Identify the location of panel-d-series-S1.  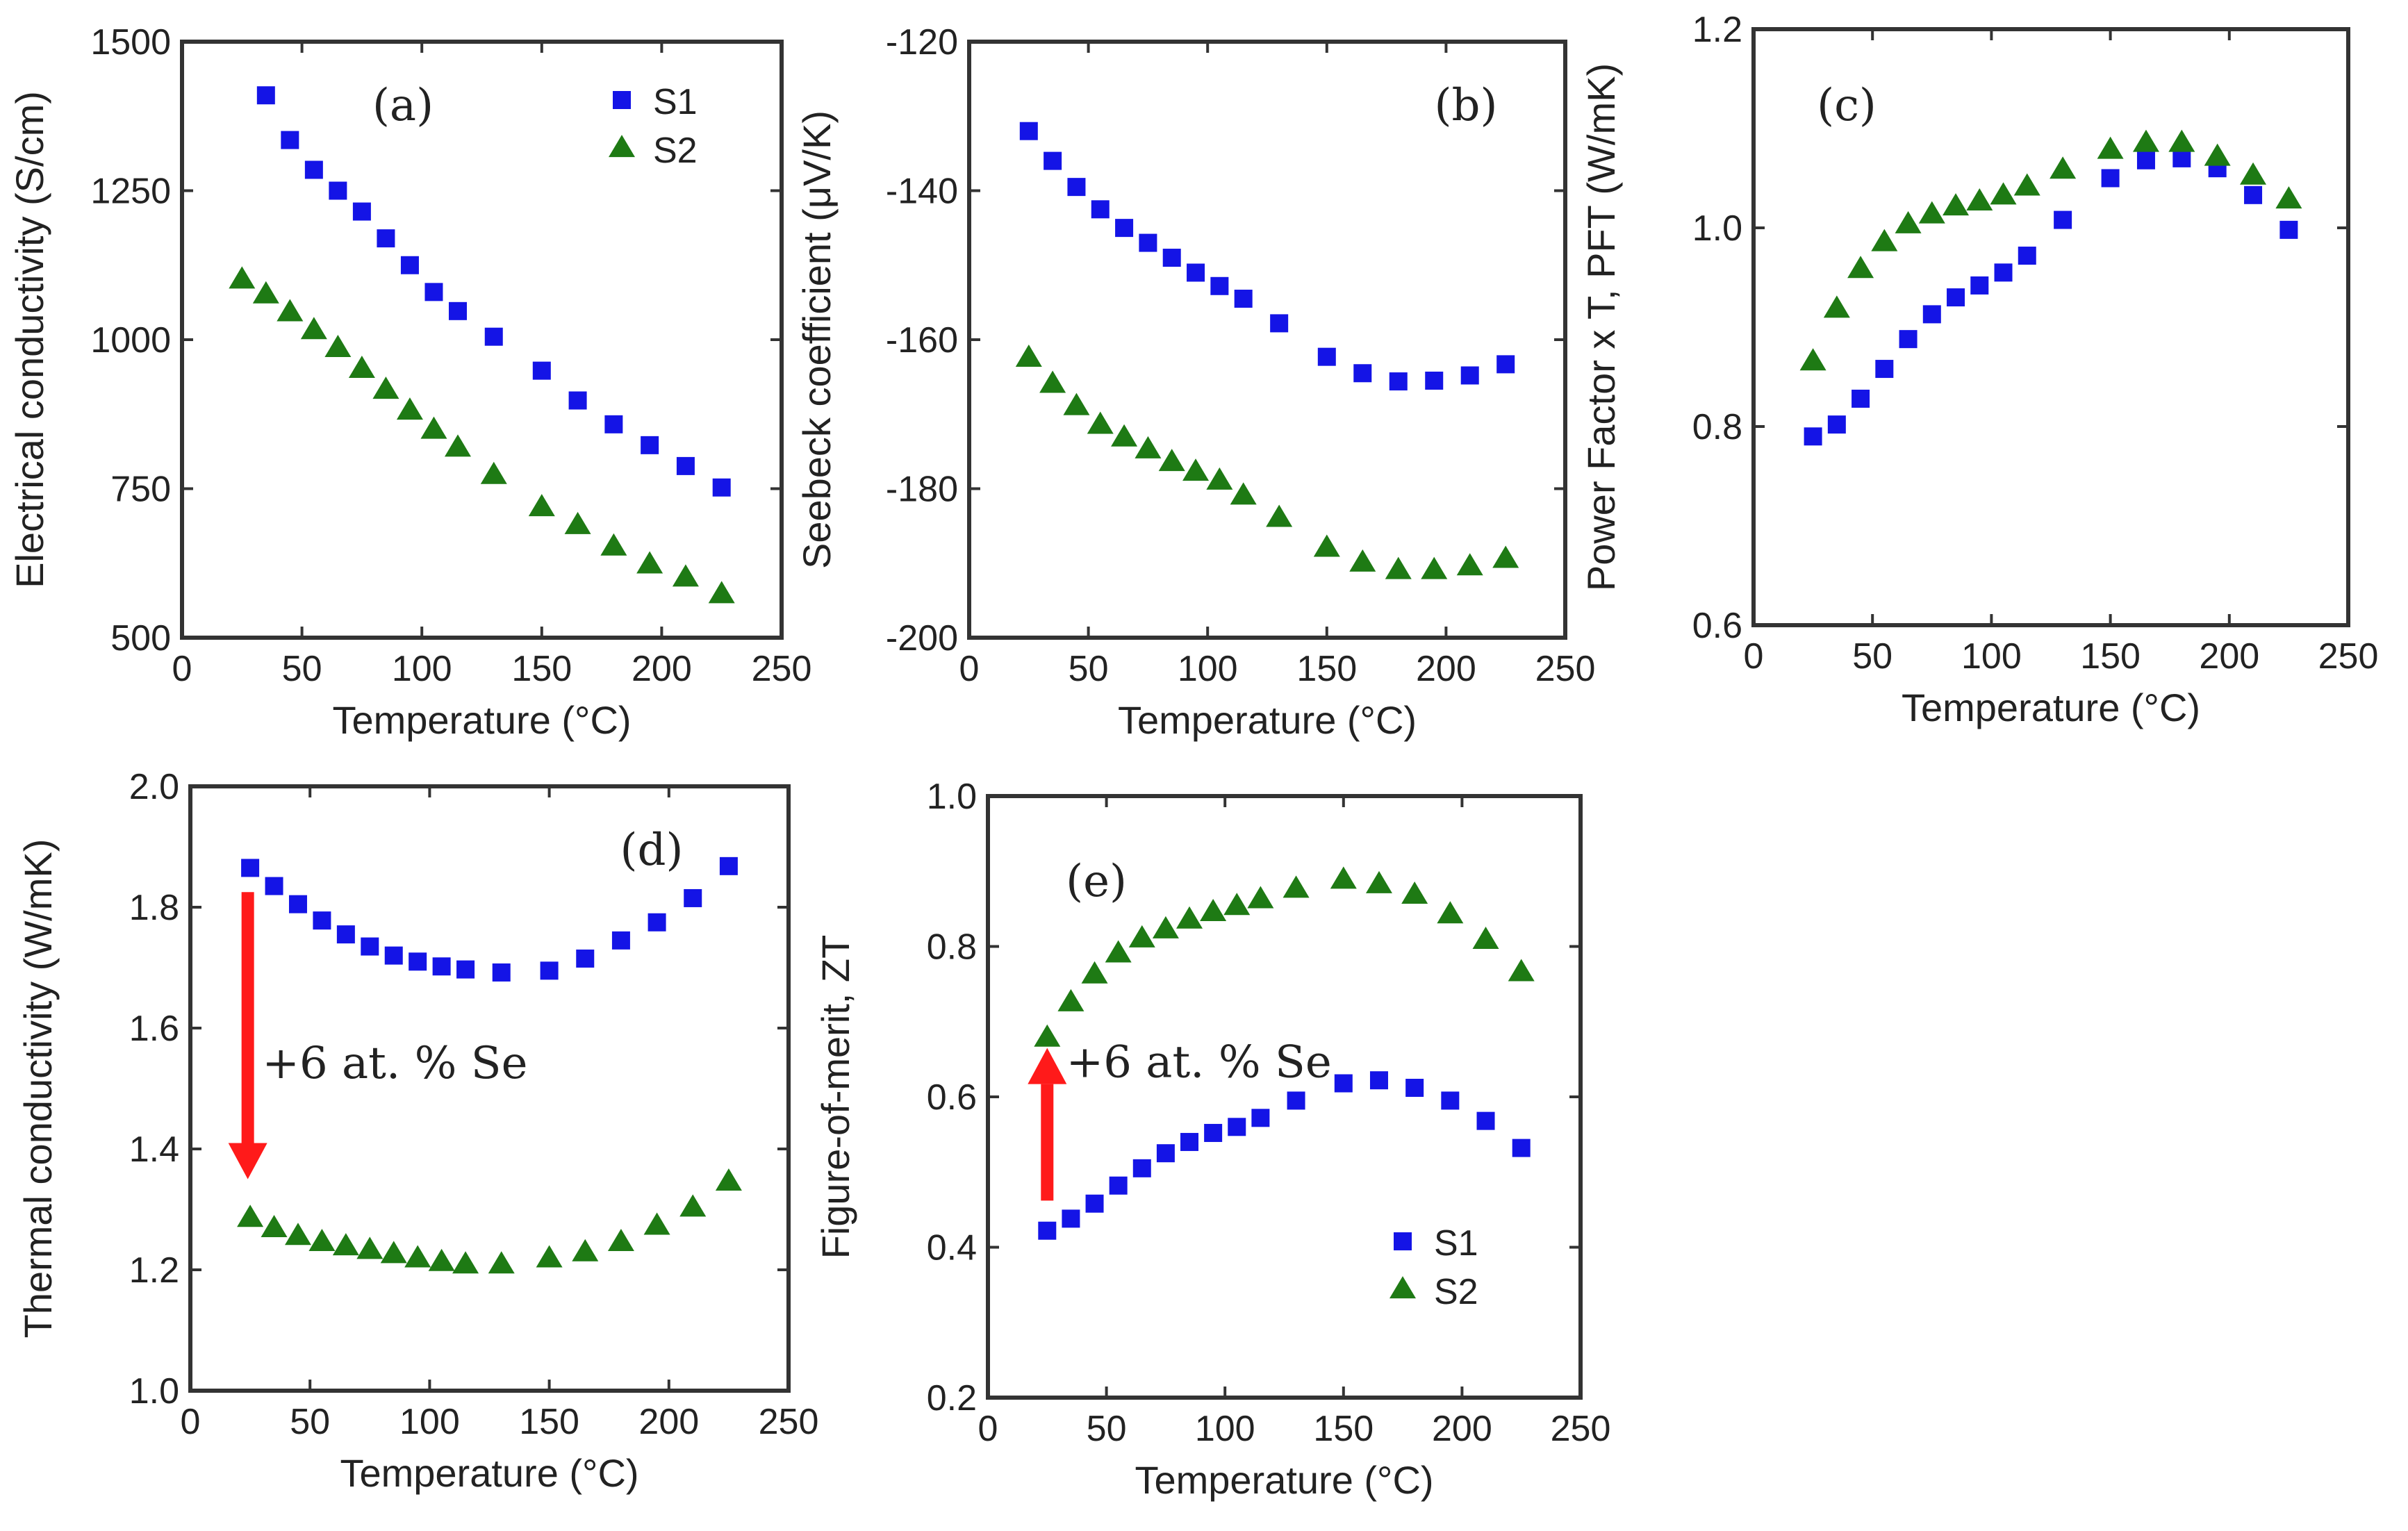
(489, 919).